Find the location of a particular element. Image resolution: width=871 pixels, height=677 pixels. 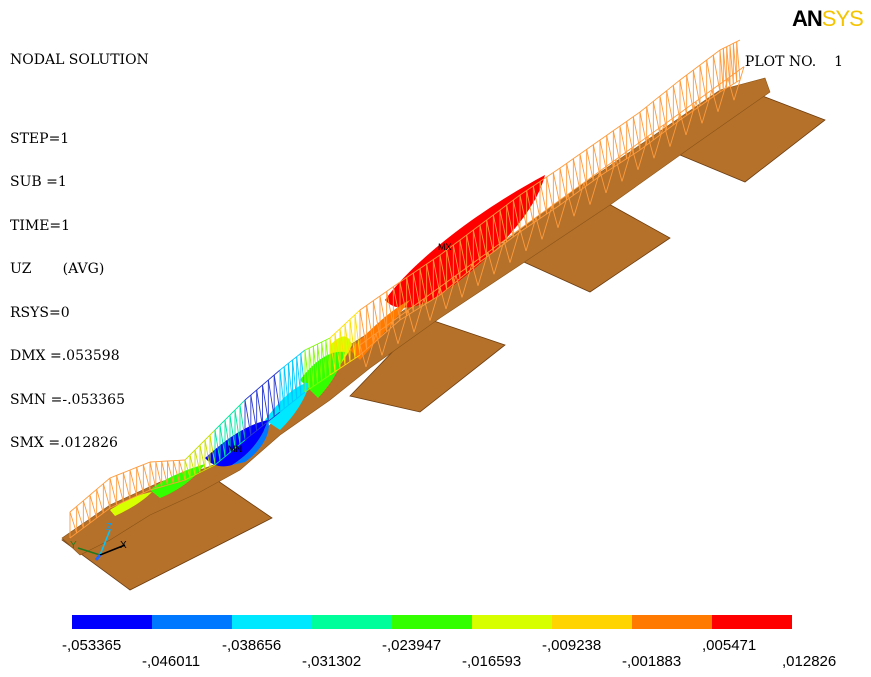

info-line-step: STEP=1 is located at coordinates (79, 139).